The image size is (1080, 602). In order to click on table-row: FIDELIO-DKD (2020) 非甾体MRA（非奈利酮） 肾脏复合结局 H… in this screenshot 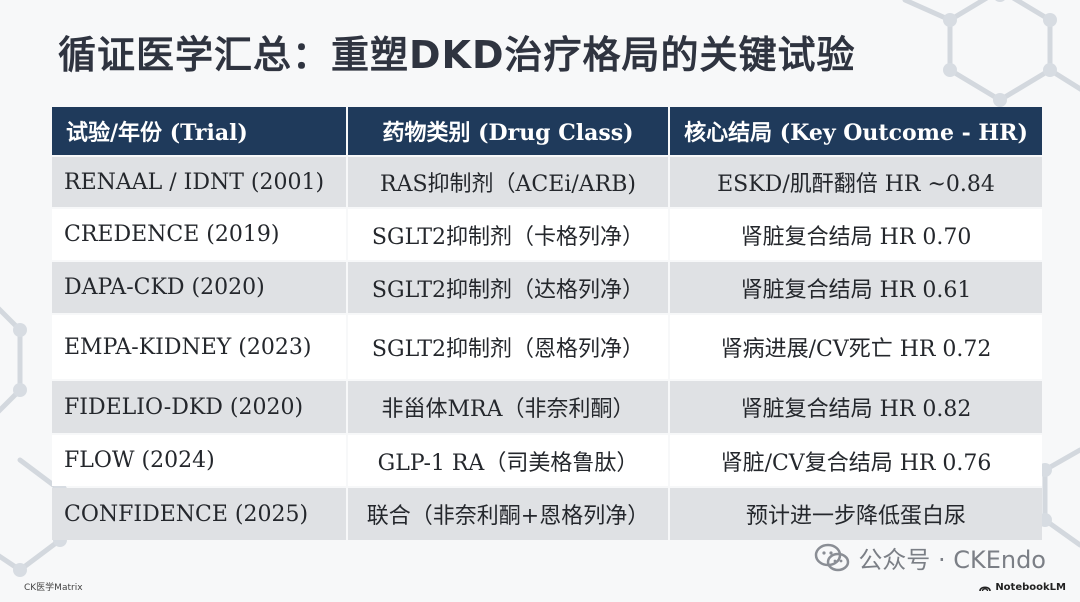, I will do `click(547, 407)`.